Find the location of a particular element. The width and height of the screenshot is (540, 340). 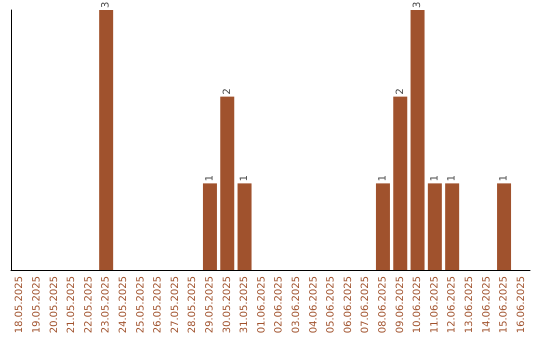

x-tick-label: 23.05.2025 is located at coordinates (106, 305).